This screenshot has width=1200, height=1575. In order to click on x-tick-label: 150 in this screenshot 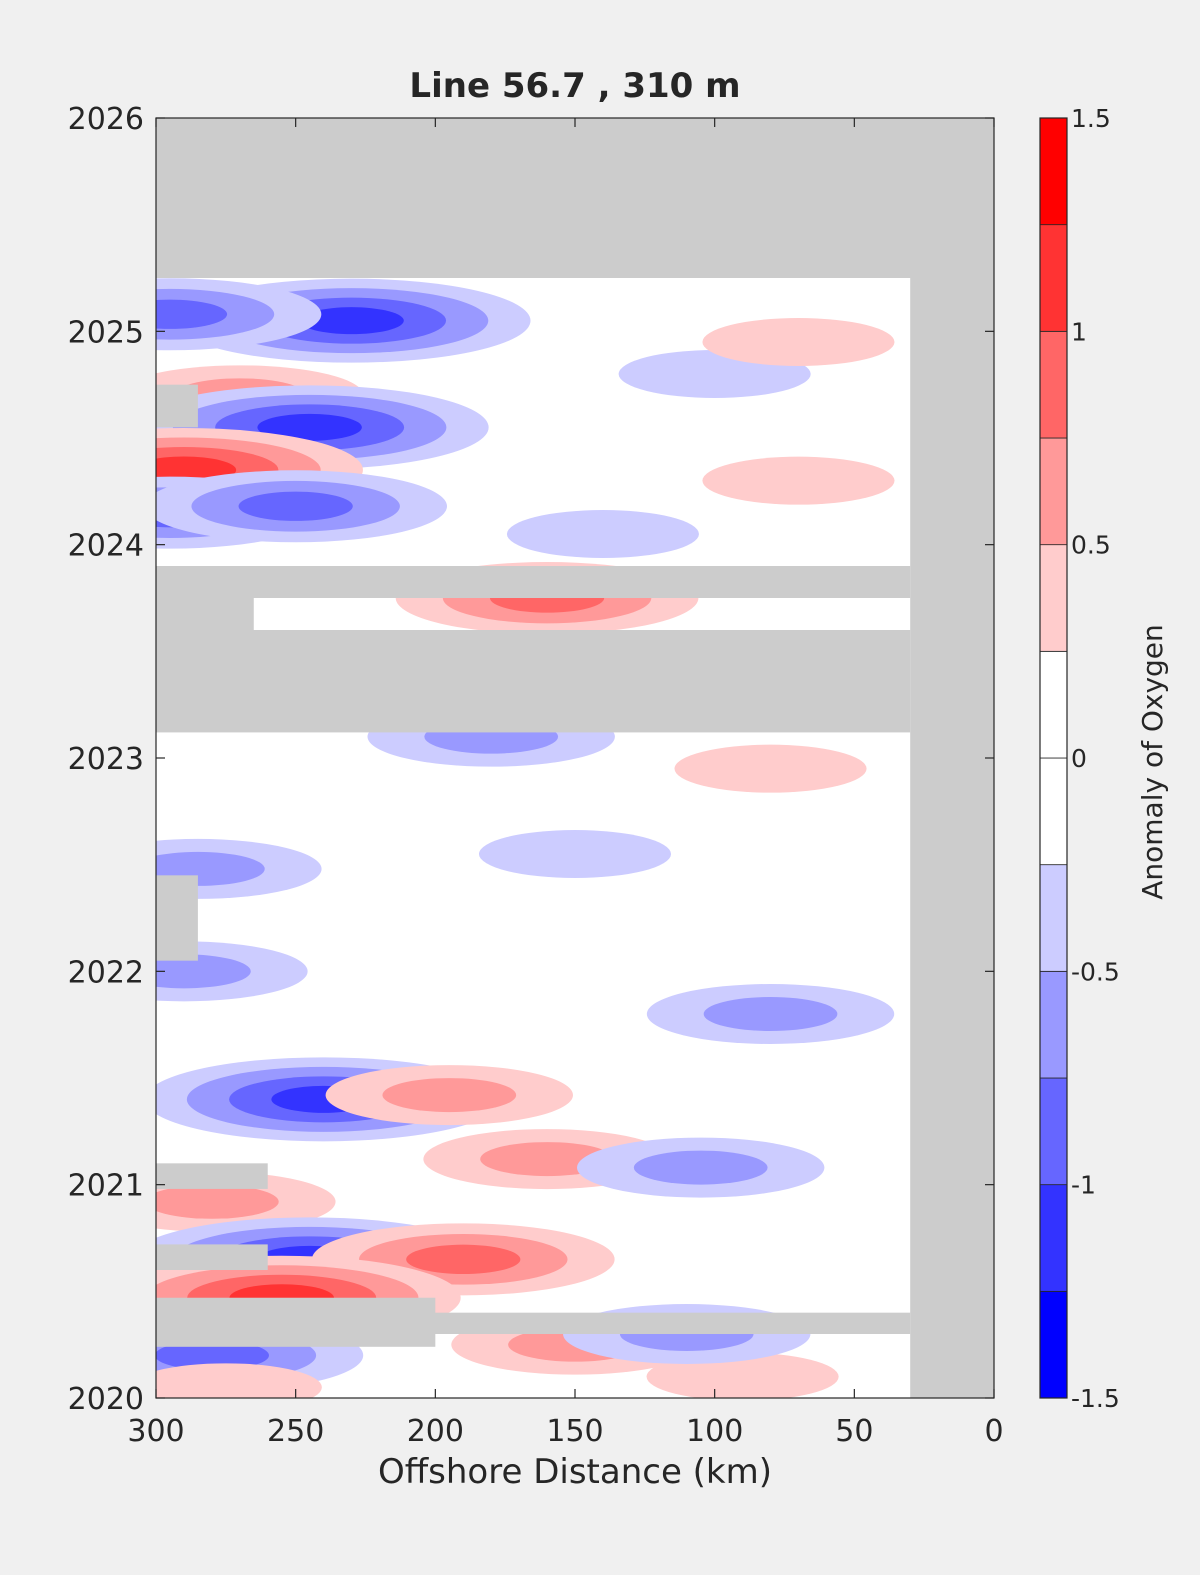, I will do `click(574, 1431)`.